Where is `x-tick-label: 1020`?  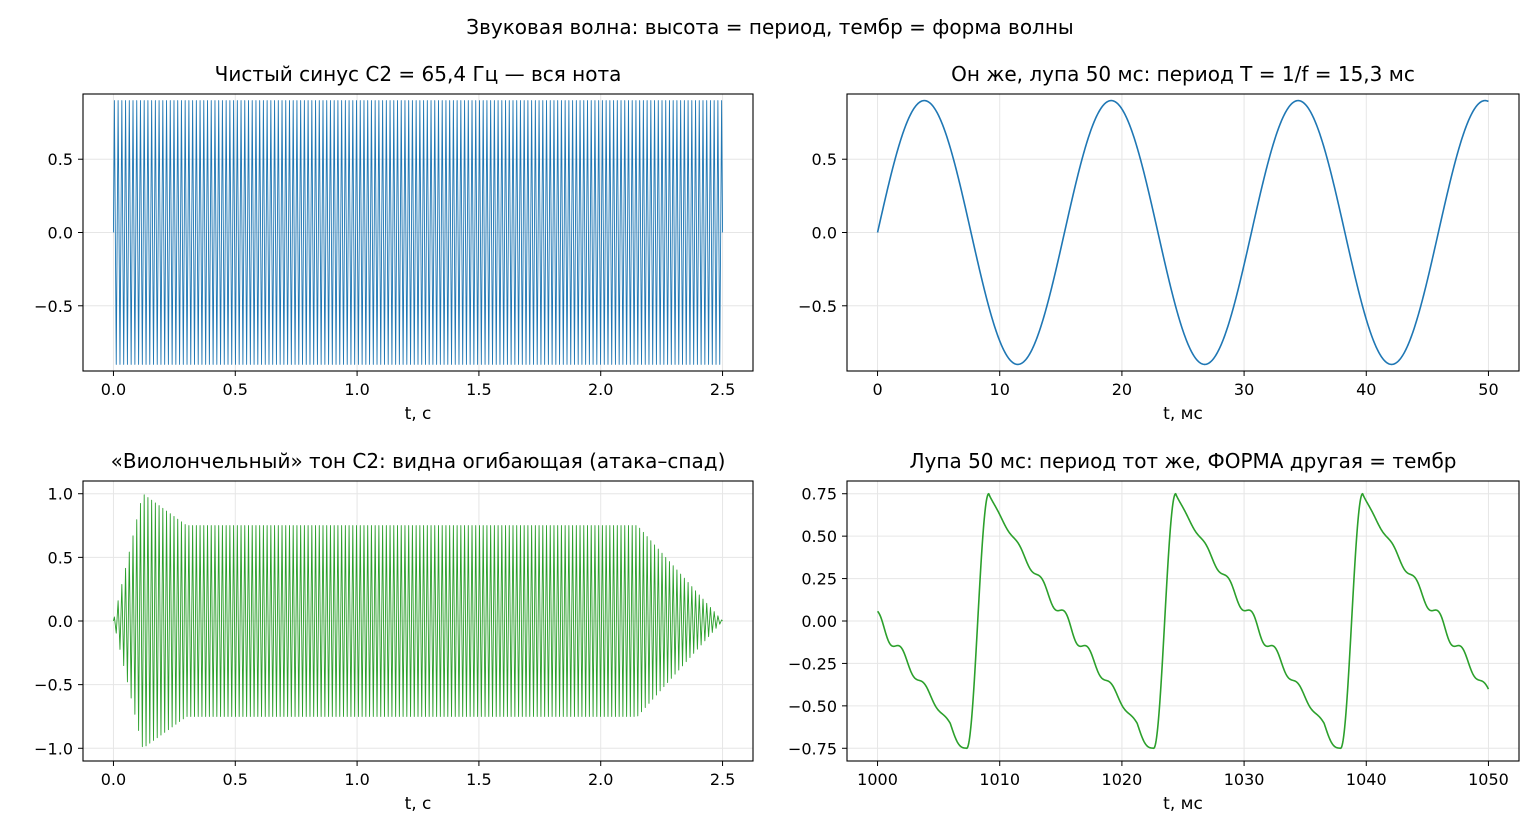 x-tick-label: 1020 is located at coordinates (1122, 779).